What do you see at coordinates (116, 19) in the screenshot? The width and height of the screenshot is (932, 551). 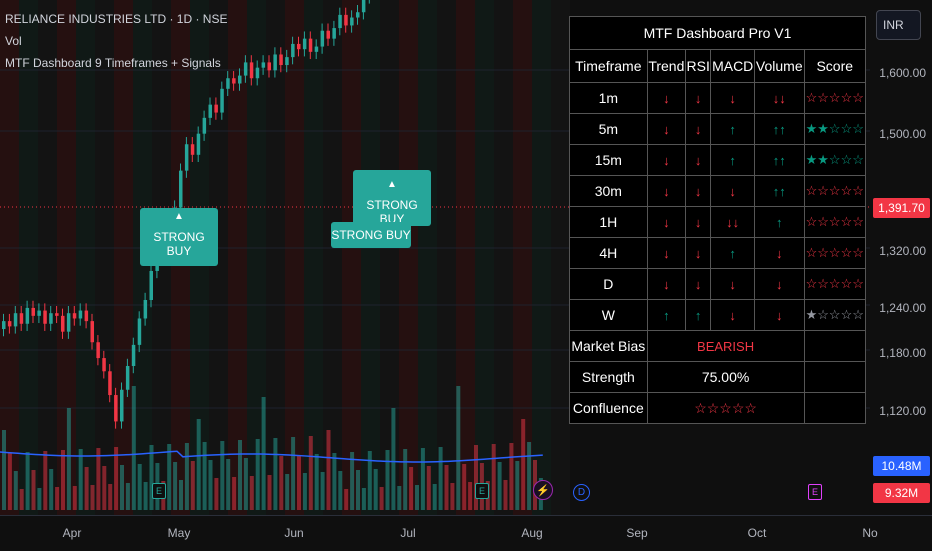 I see `symbol-legend: RELIANCE INDUSTRIES LTD · 1D · NSE` at bounding box center [116, 19].